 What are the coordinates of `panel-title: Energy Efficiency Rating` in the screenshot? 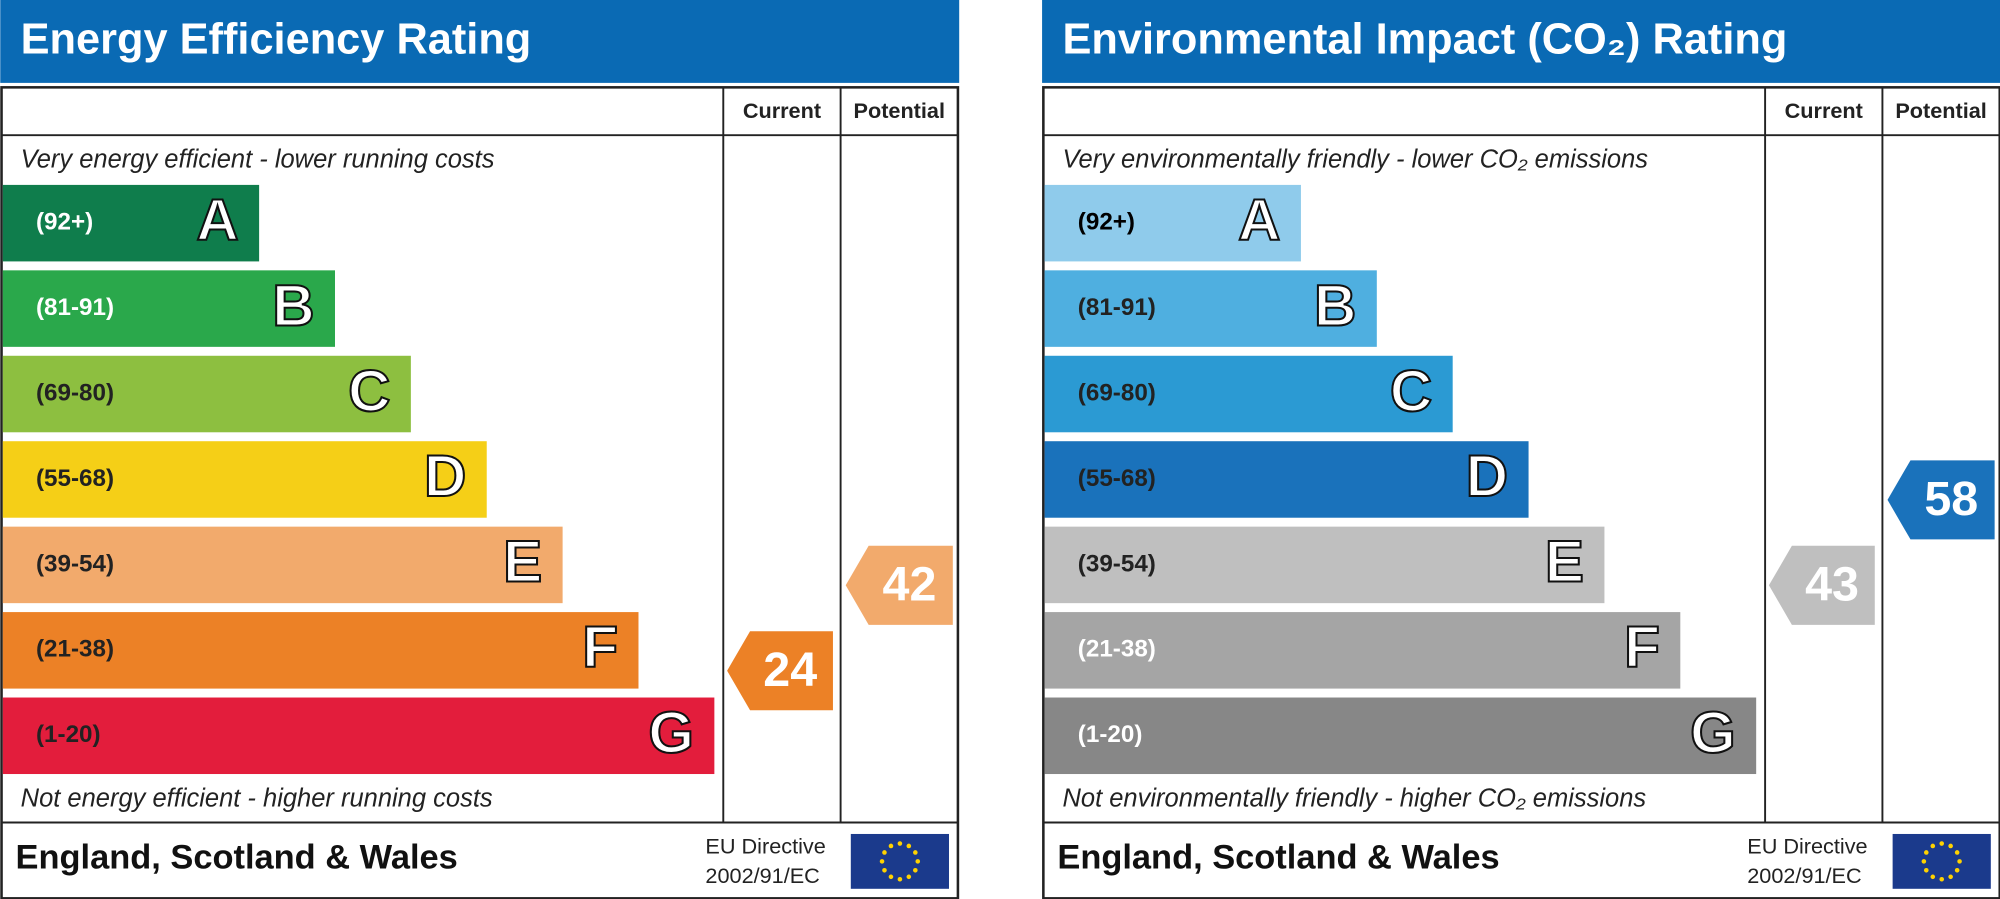 It's located at (276, 40).